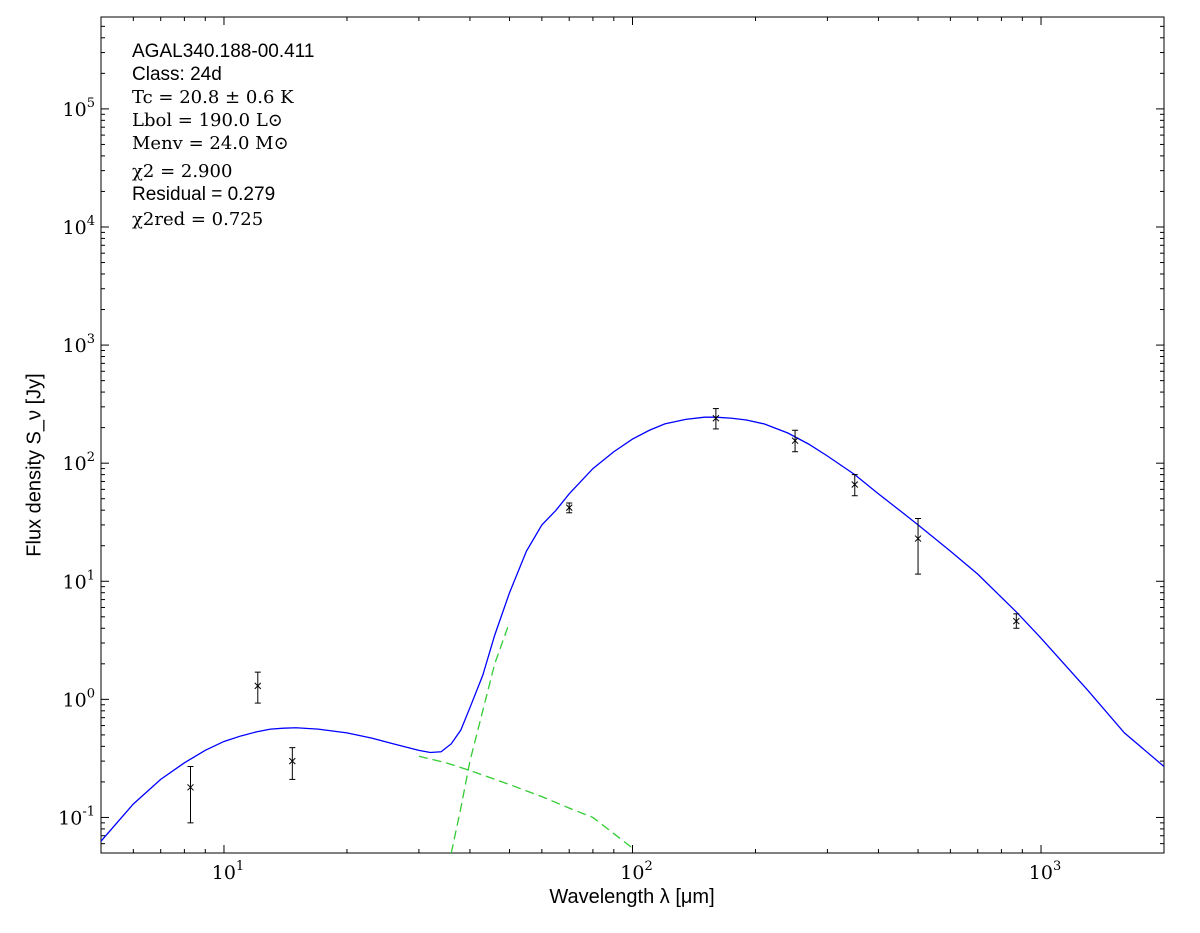 Image resolution: width=1200 pixels, height=933 pixels. I want to click on y-tick-label: 10⁰, so click(79, 698).